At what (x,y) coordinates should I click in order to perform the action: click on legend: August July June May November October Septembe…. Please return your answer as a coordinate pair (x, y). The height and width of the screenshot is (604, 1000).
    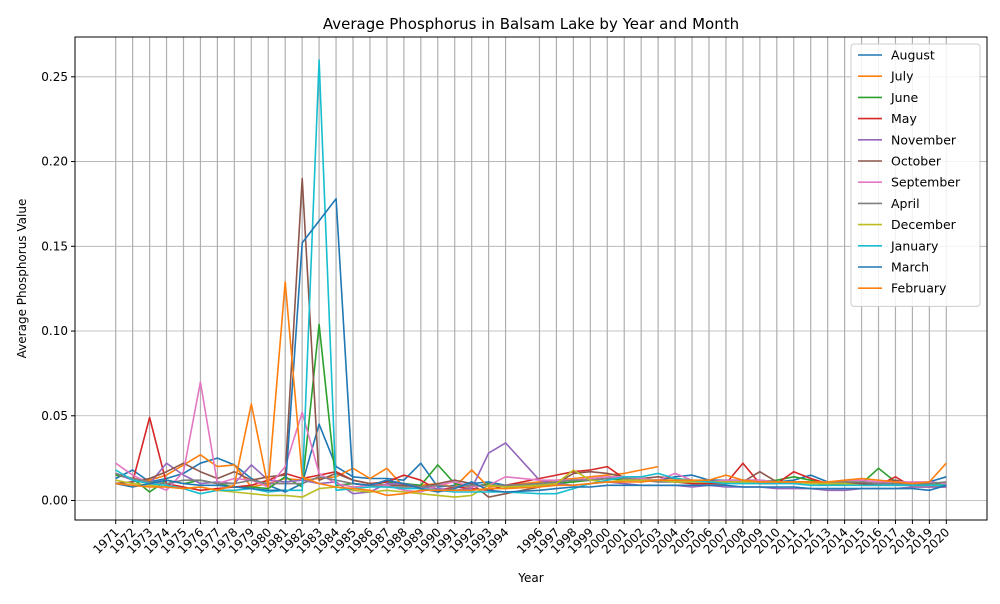
    Looking at the image, I should click on (915, 175).